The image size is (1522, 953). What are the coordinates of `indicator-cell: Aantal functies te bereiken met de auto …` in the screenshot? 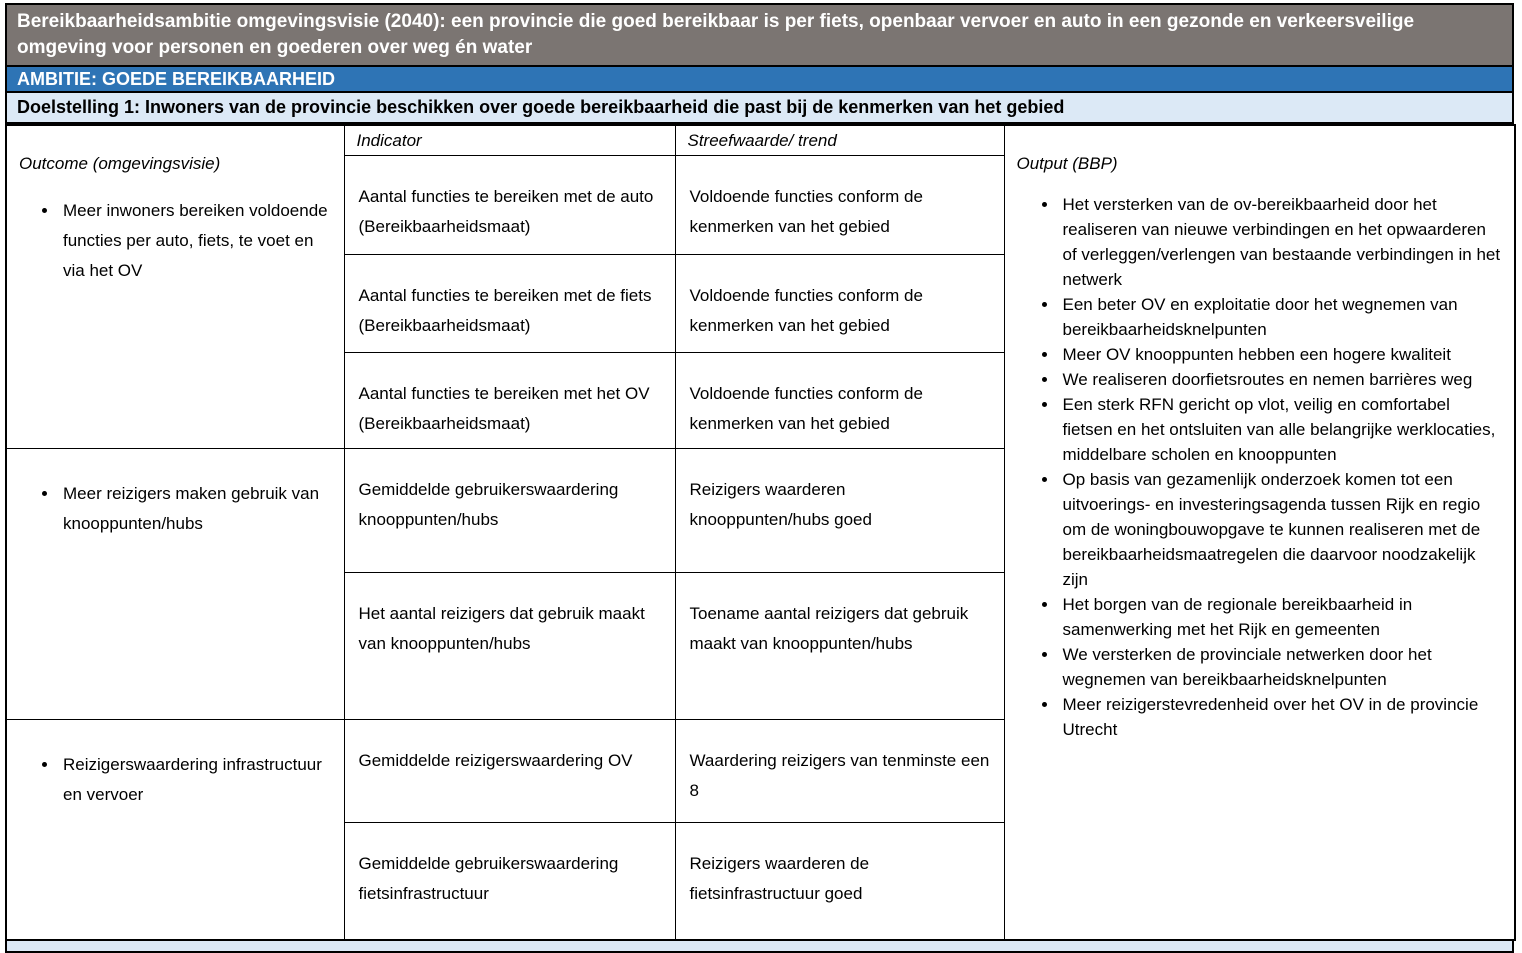 It's located at (509, 205).